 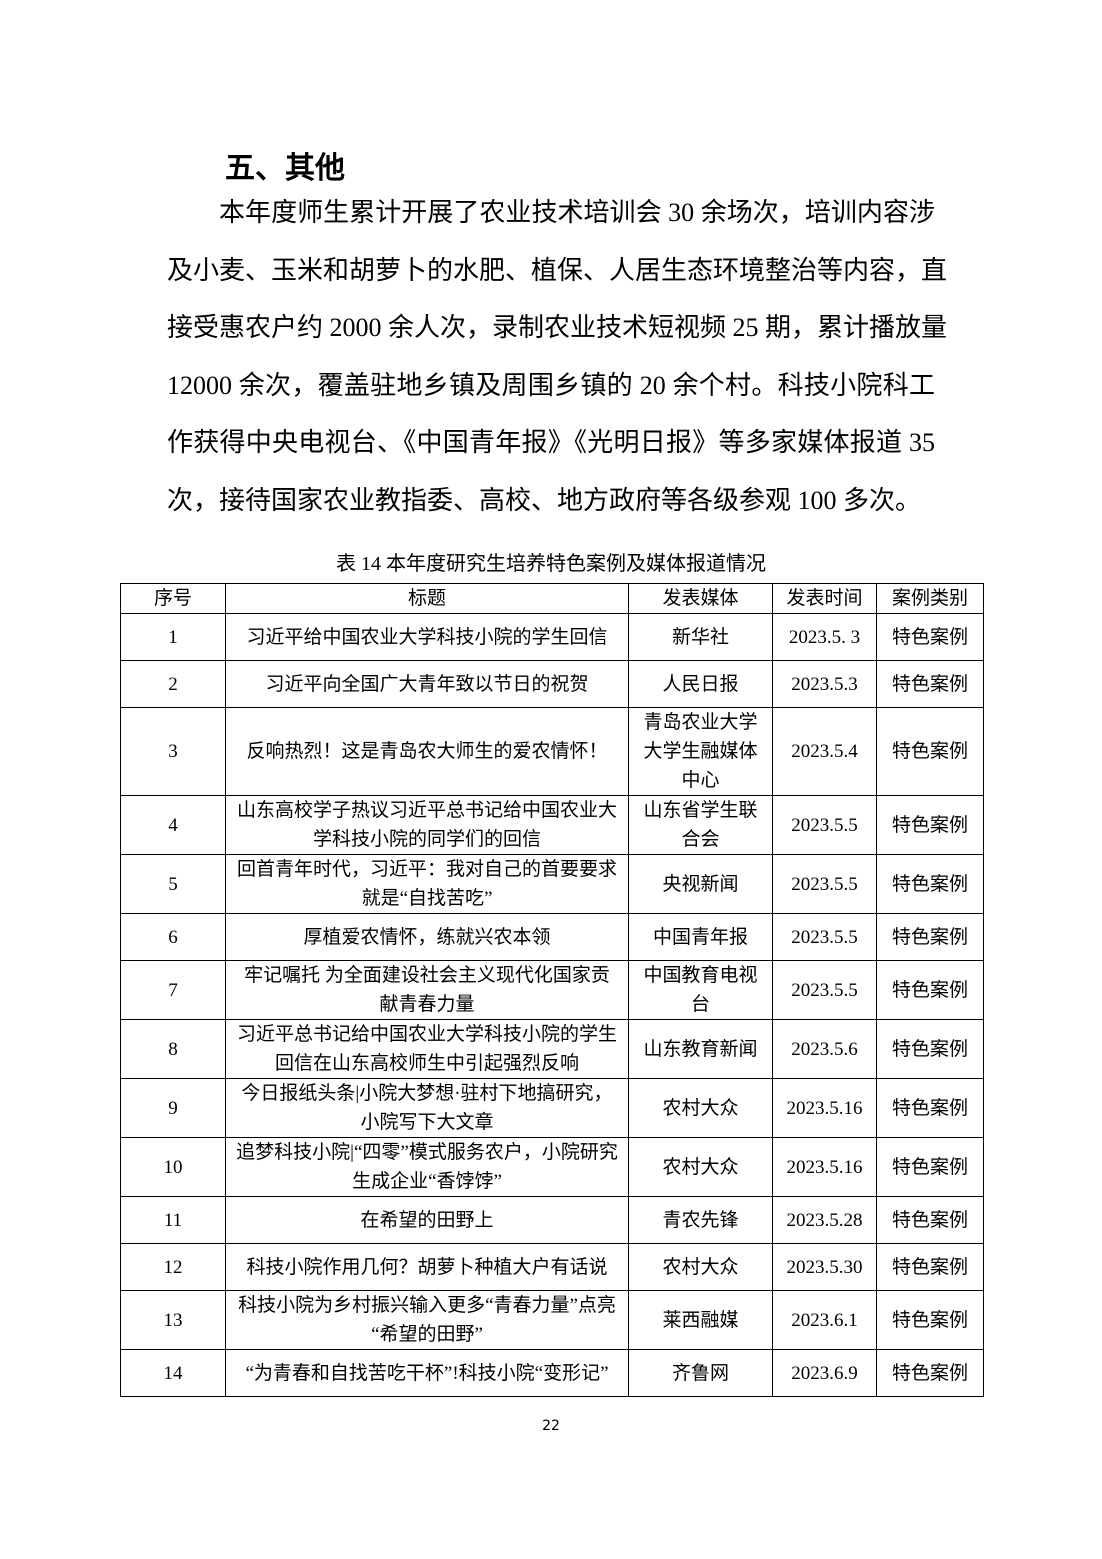 I want to click on paragraph-line: 作获得中央电视台、《中国青年报》《光明日报》等多家媒体报道 35, so click(x=551, y=442).